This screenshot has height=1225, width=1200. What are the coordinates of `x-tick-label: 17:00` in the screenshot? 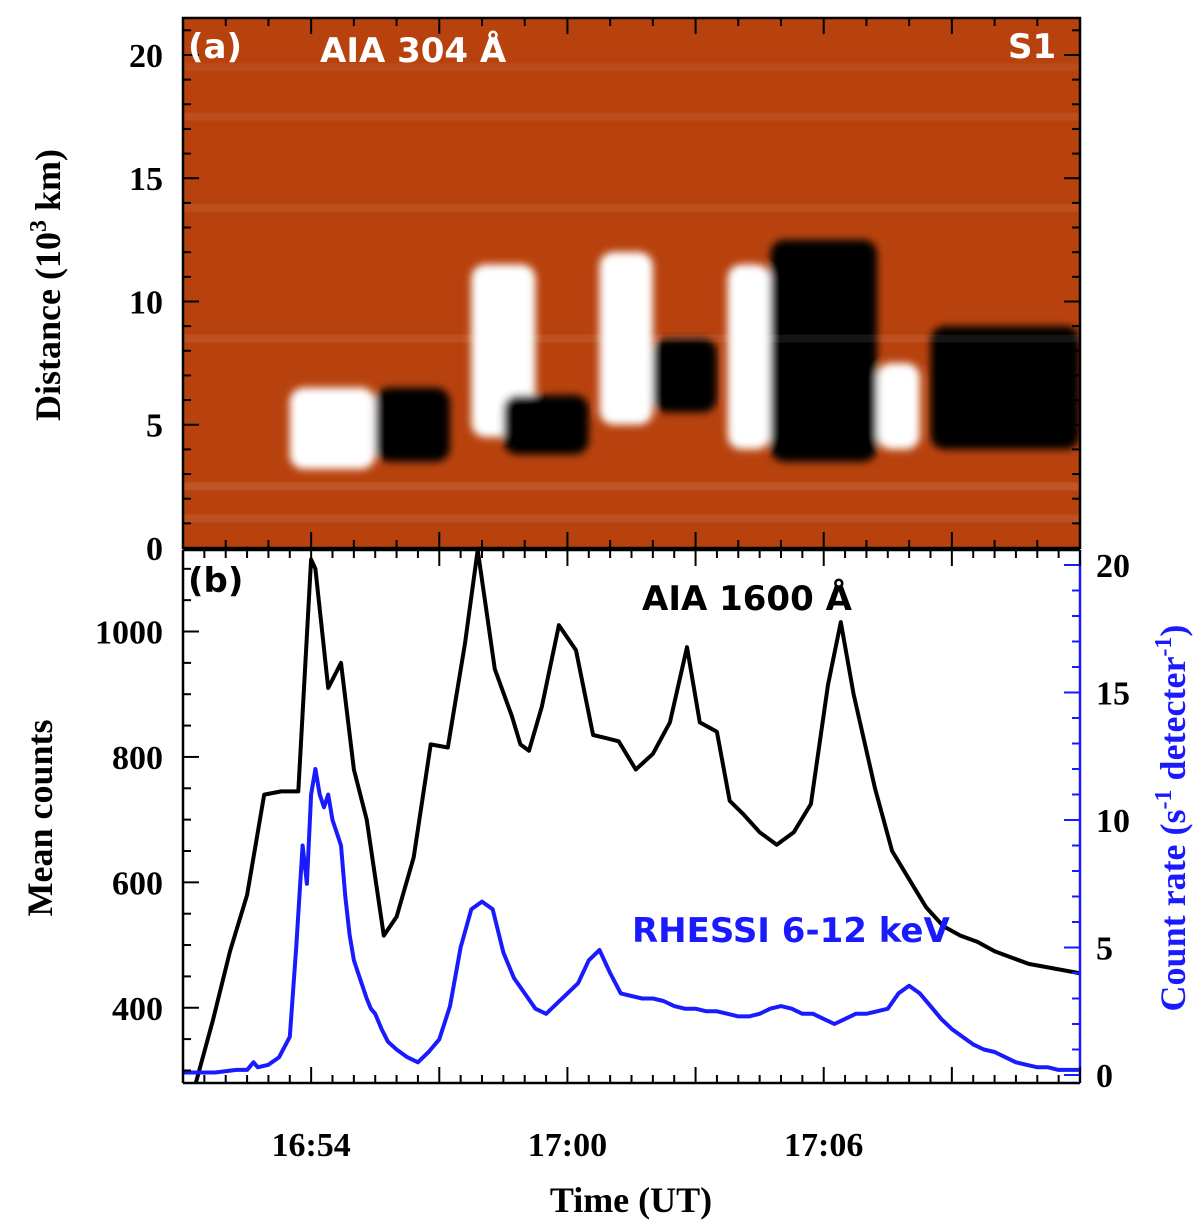 It's located at (567, 1145).